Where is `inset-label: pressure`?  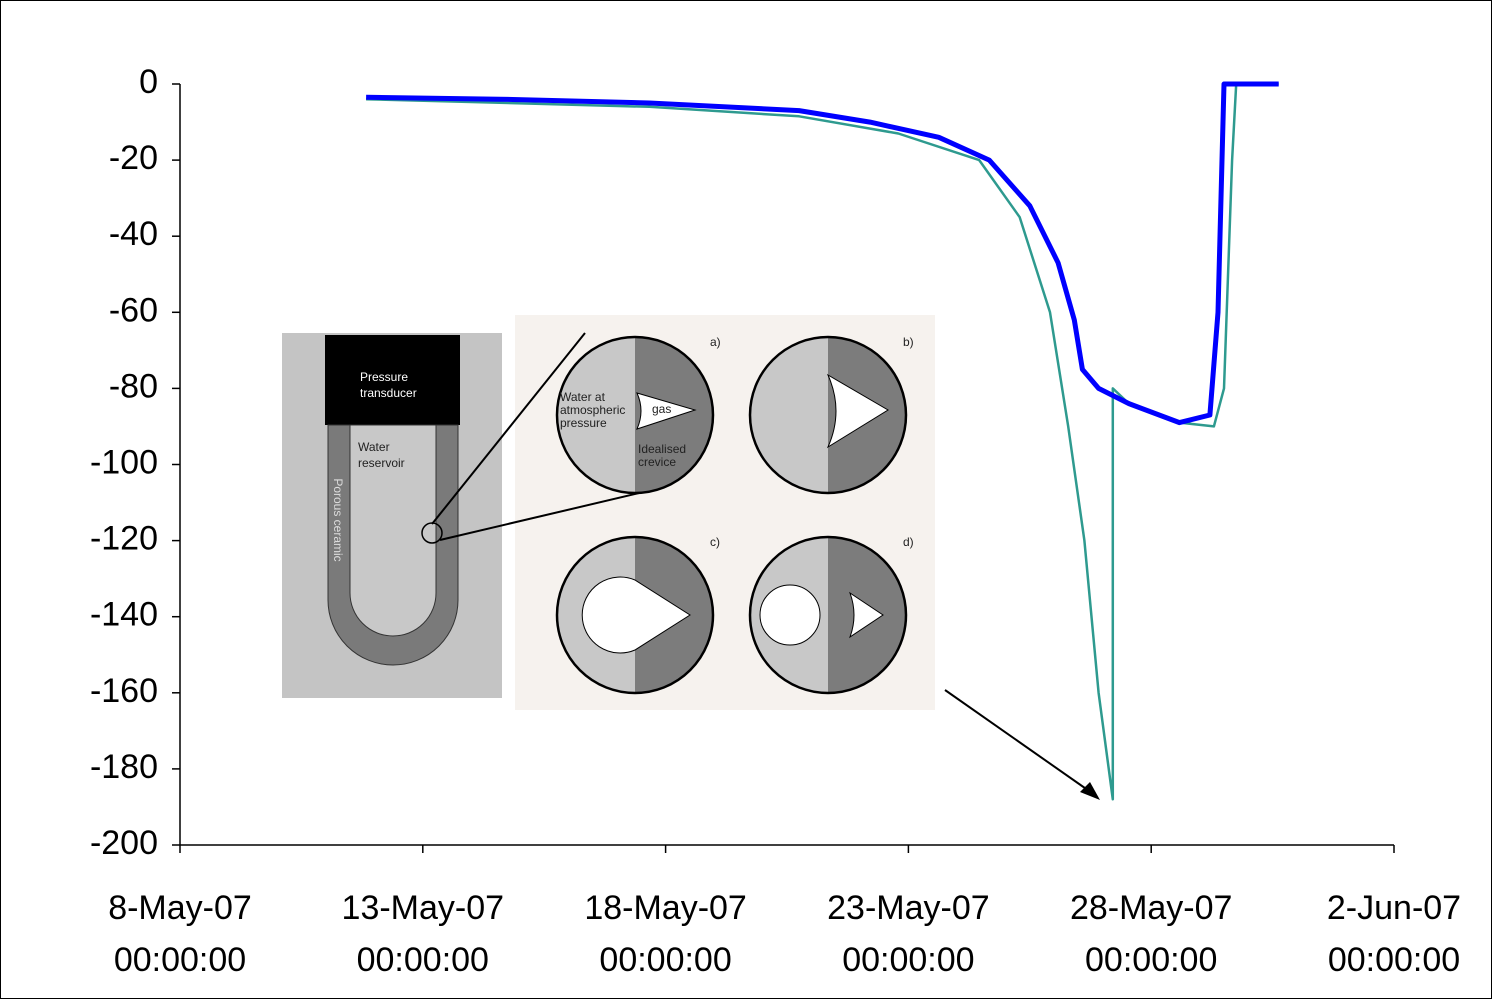 inset-label: pressure is located at coordinates (583, 423).